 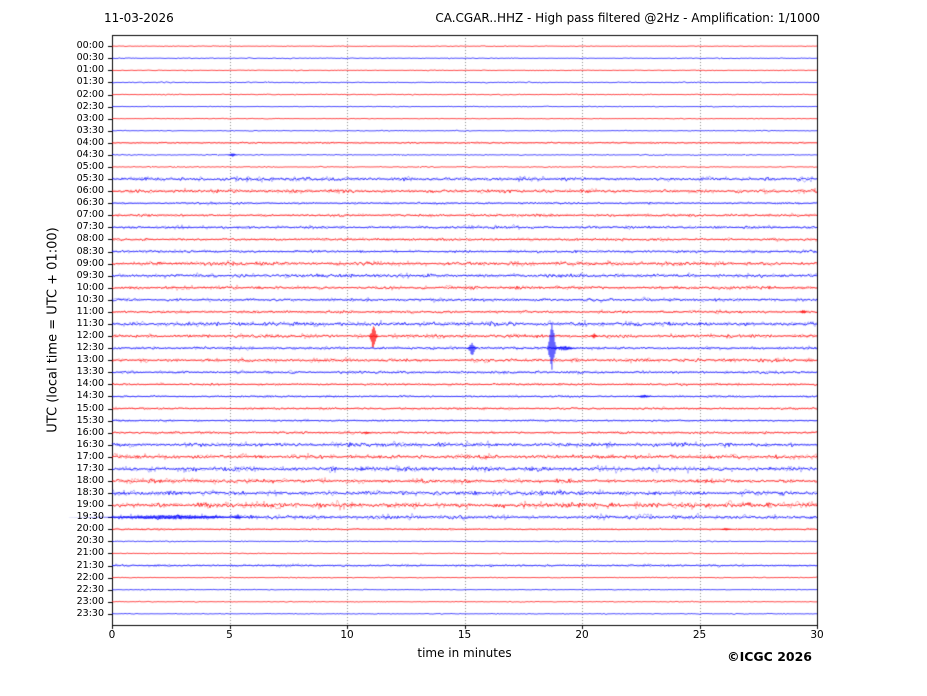 What do you see at coordinates (90, 336) in the screenshot?
I see `y-tick-label: 12:00` at bounding box center [90, 336].